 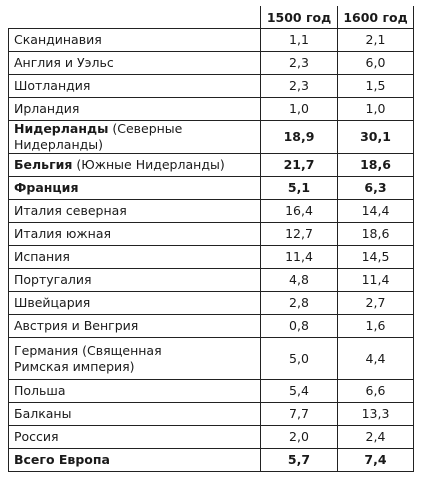 I want to click on table-row: Бельгия (Южные Нидерланды) 21,7 18,6, so click(x=211, y=165).